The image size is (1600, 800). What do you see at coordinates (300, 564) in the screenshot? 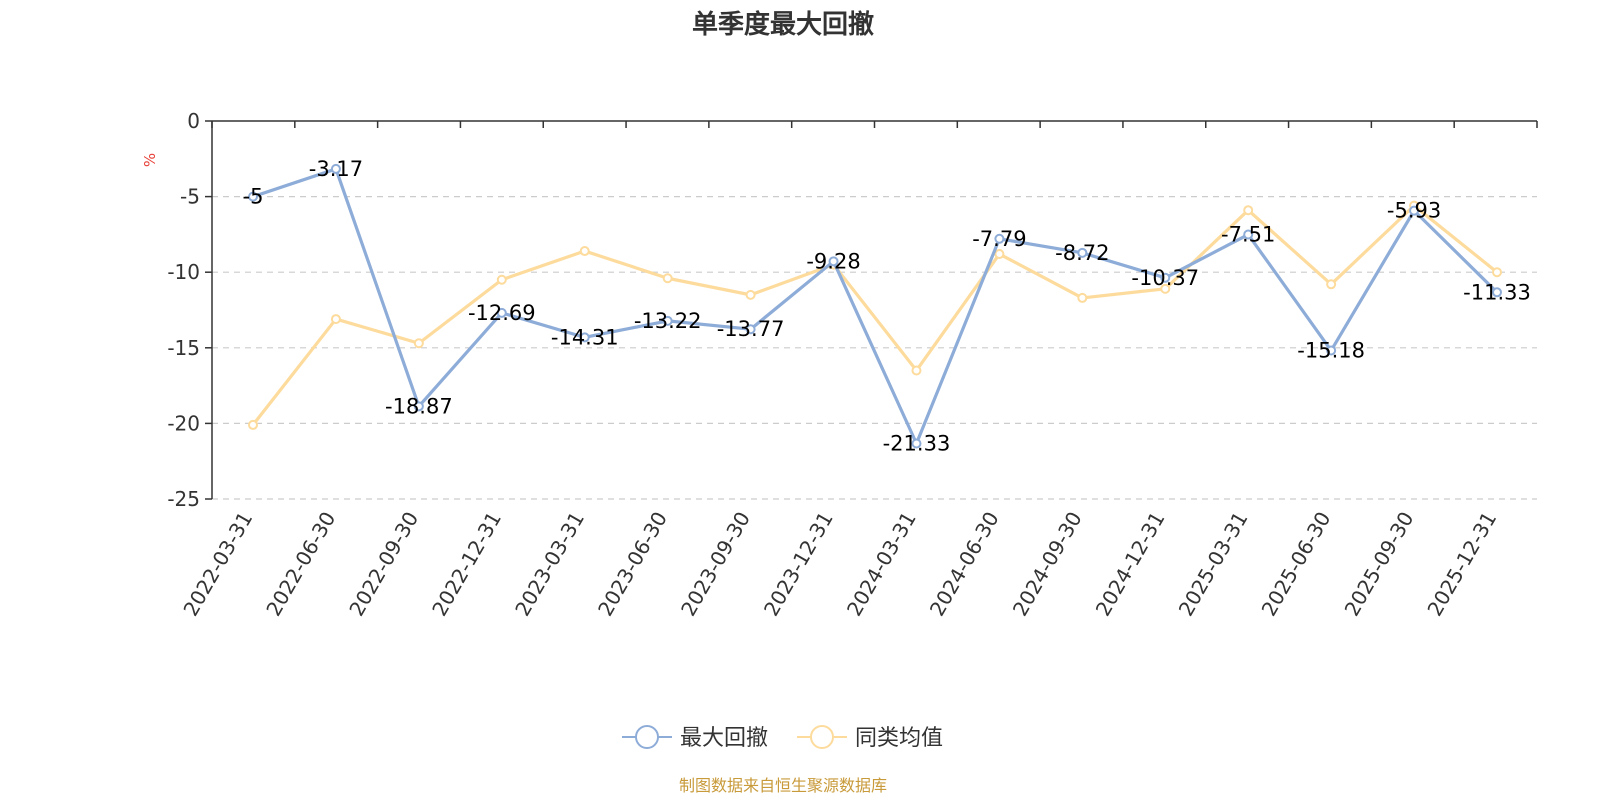
I see `x-tick-label: 2022-06-30` at bounding box center [300, 564].